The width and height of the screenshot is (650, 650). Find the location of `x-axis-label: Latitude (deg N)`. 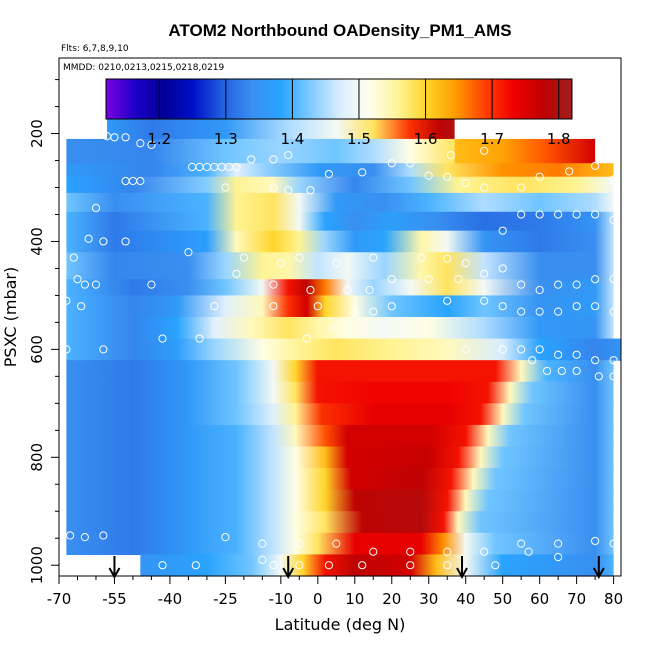

x-axis-label: Latitude (deg N) is located at coordinates (340, 624).